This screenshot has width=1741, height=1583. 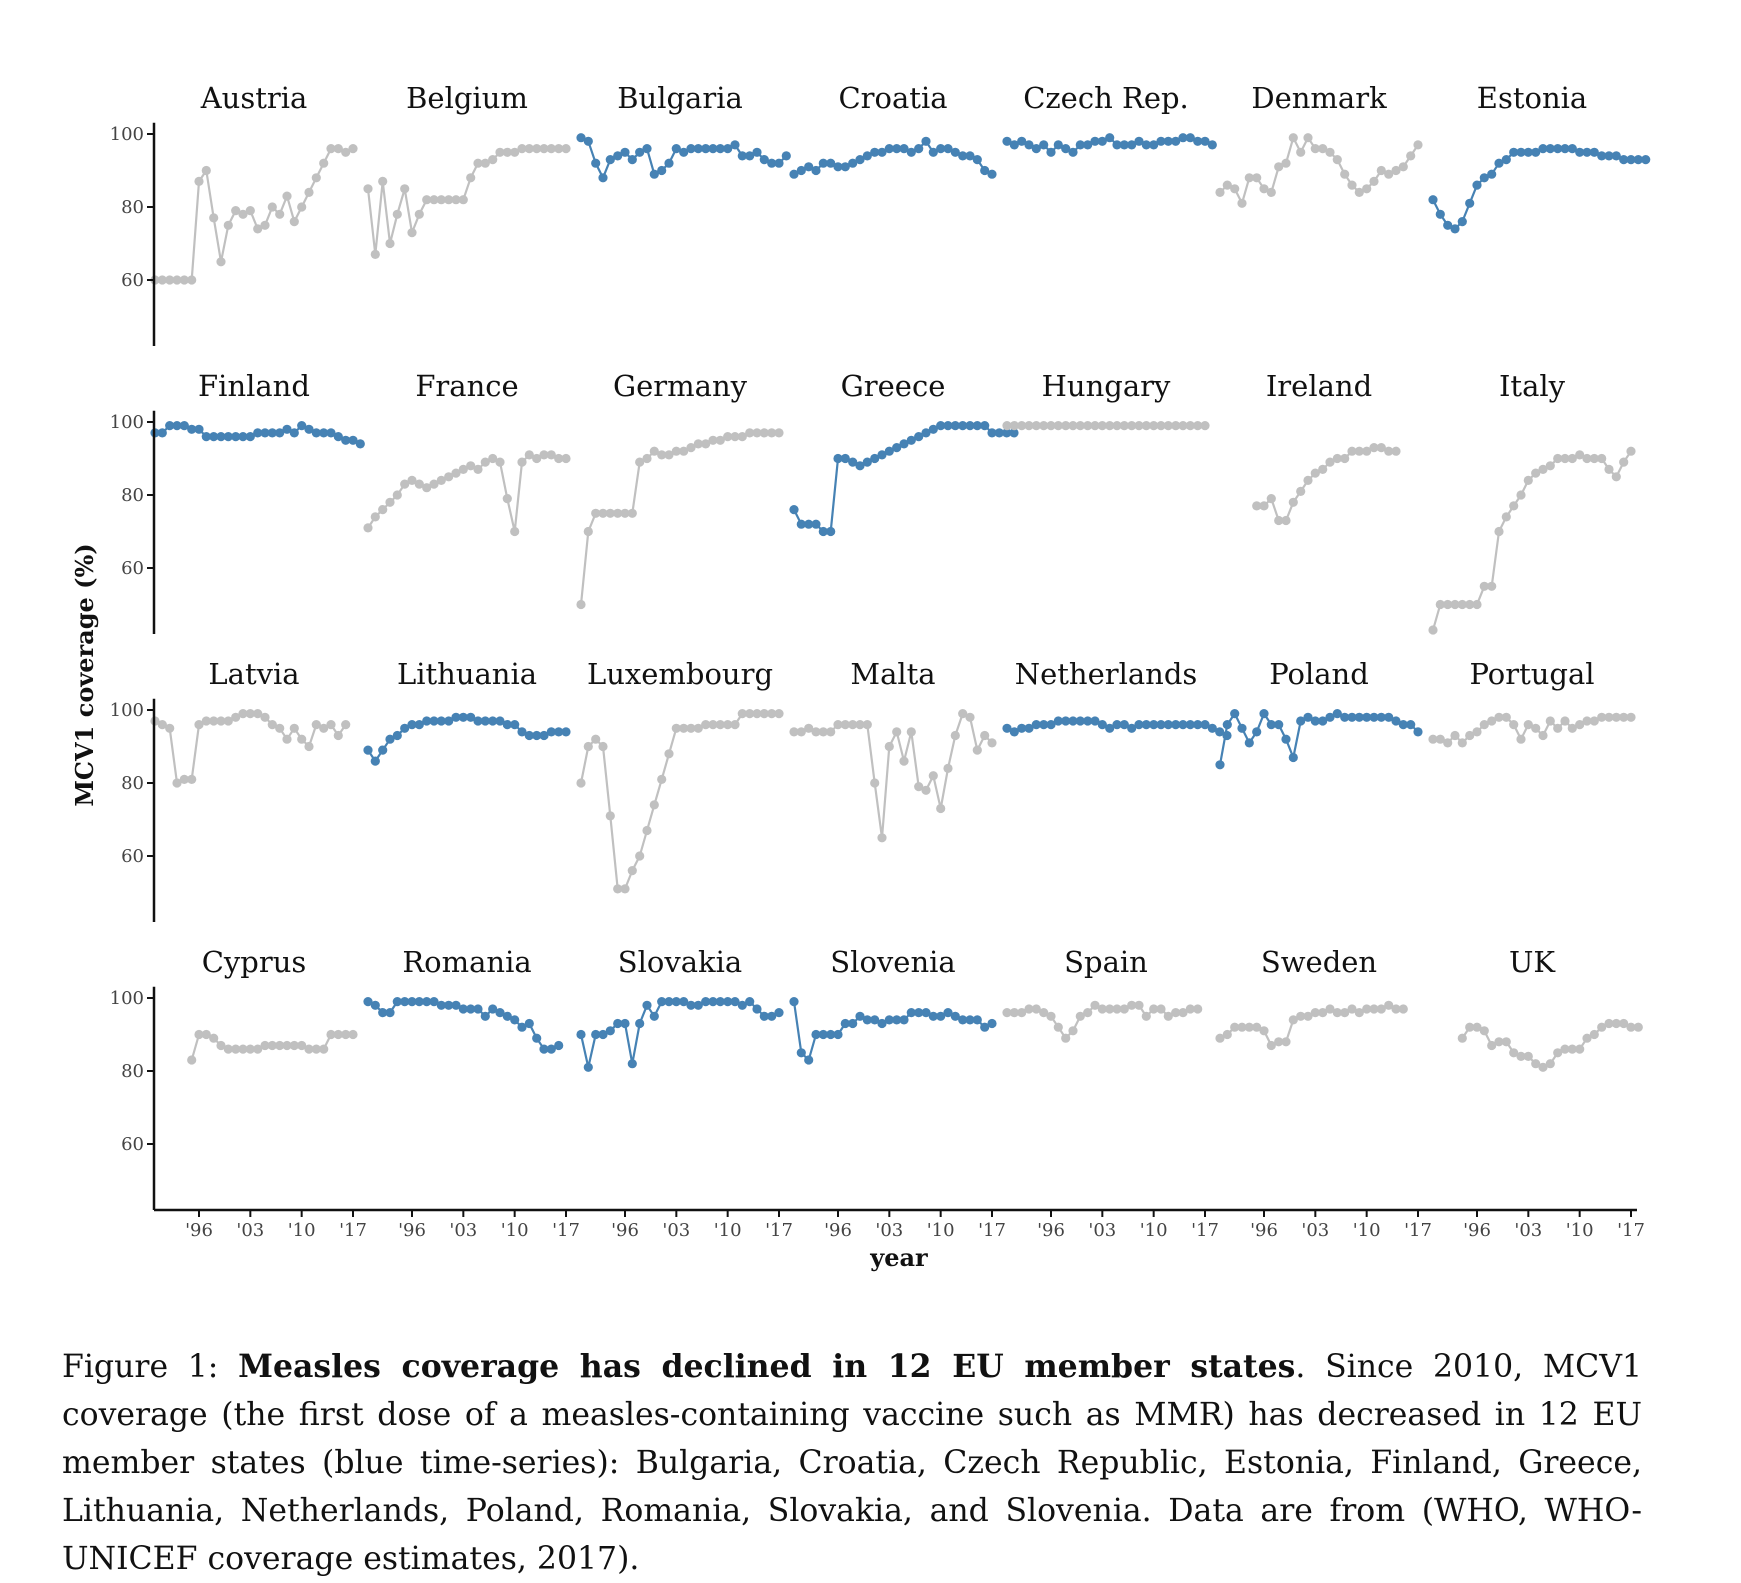 I want to click on panel-luxembourg: Luxembourg, so click(x=680, y=775).